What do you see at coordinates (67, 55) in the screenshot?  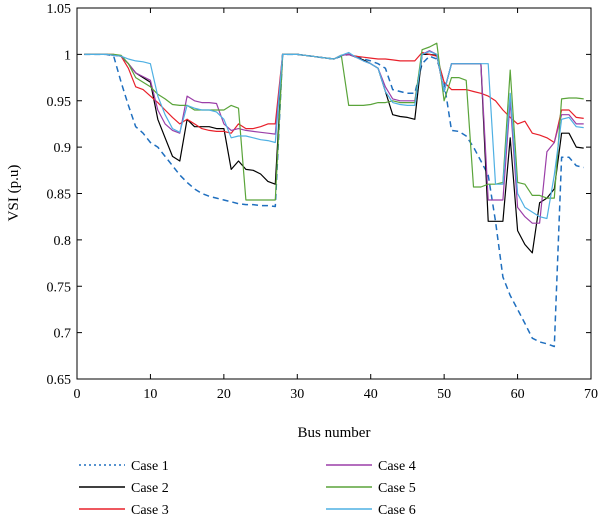 I see `y-tick-label: 1` at bounding box center [67, 55].